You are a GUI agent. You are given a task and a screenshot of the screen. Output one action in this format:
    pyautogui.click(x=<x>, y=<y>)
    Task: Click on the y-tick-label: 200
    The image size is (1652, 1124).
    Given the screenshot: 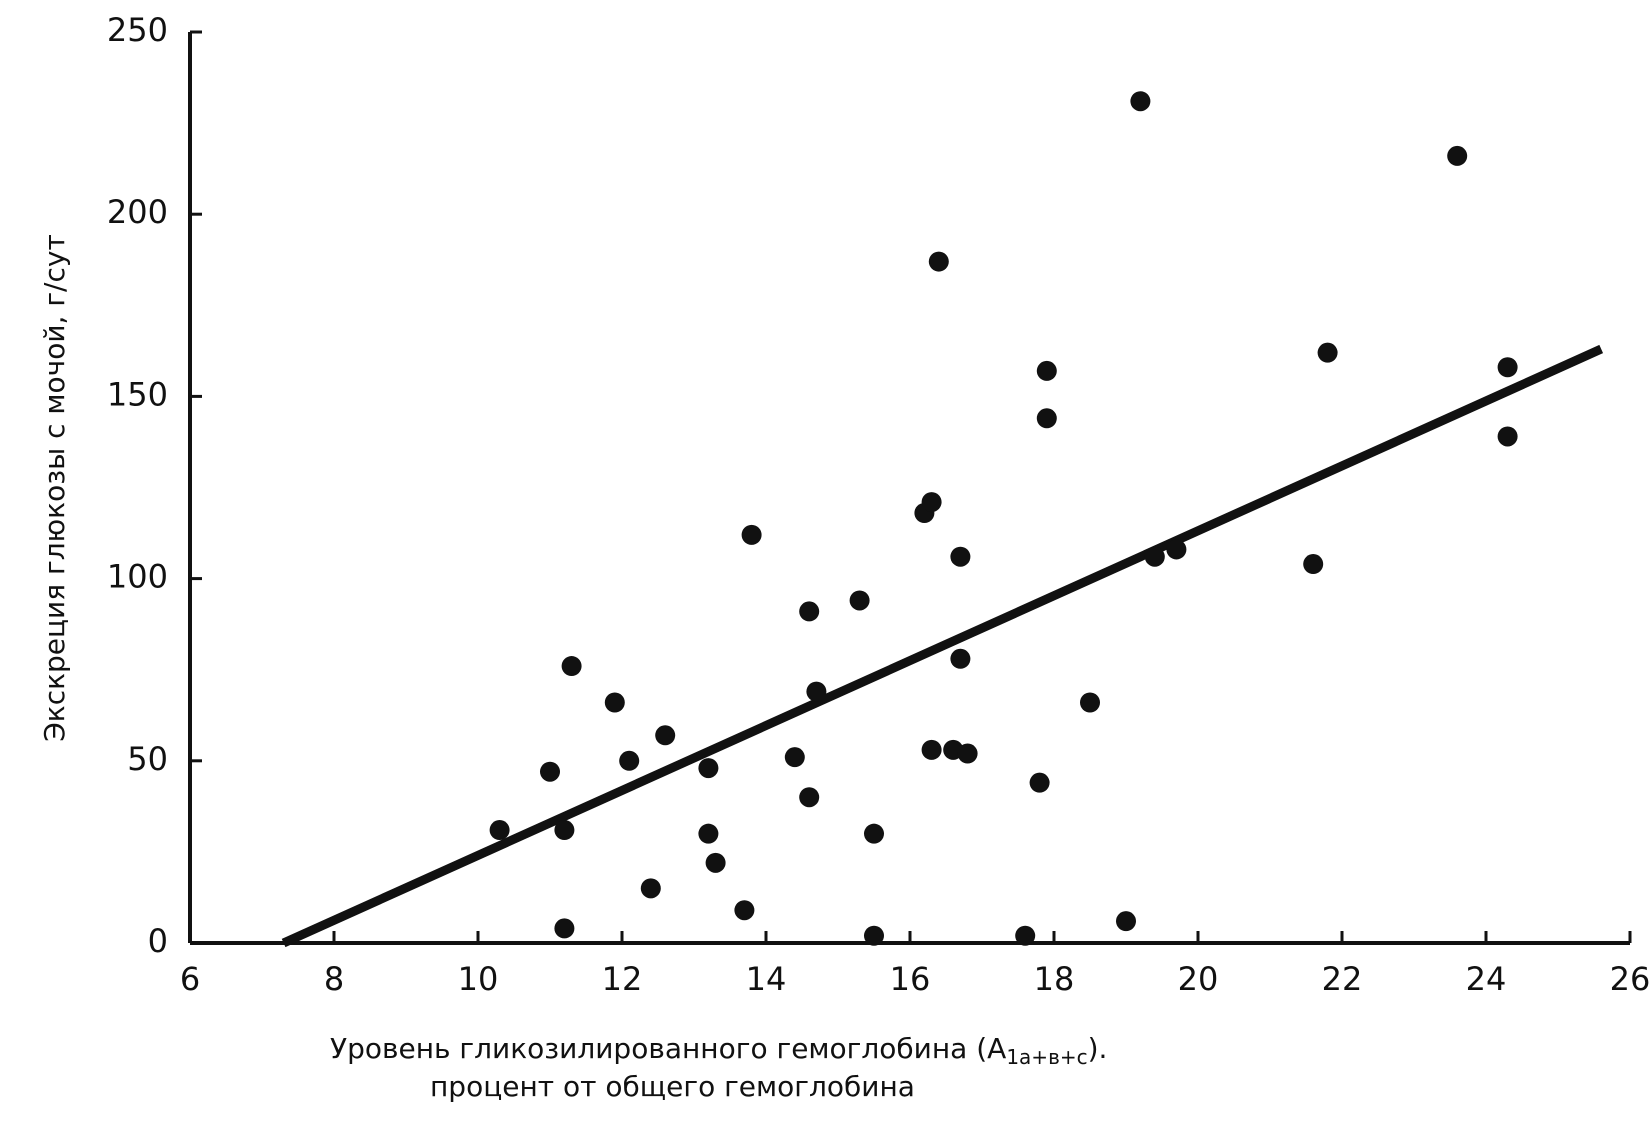 What is the action you would take?
    pyautogui.click(x=137, y=212)
    